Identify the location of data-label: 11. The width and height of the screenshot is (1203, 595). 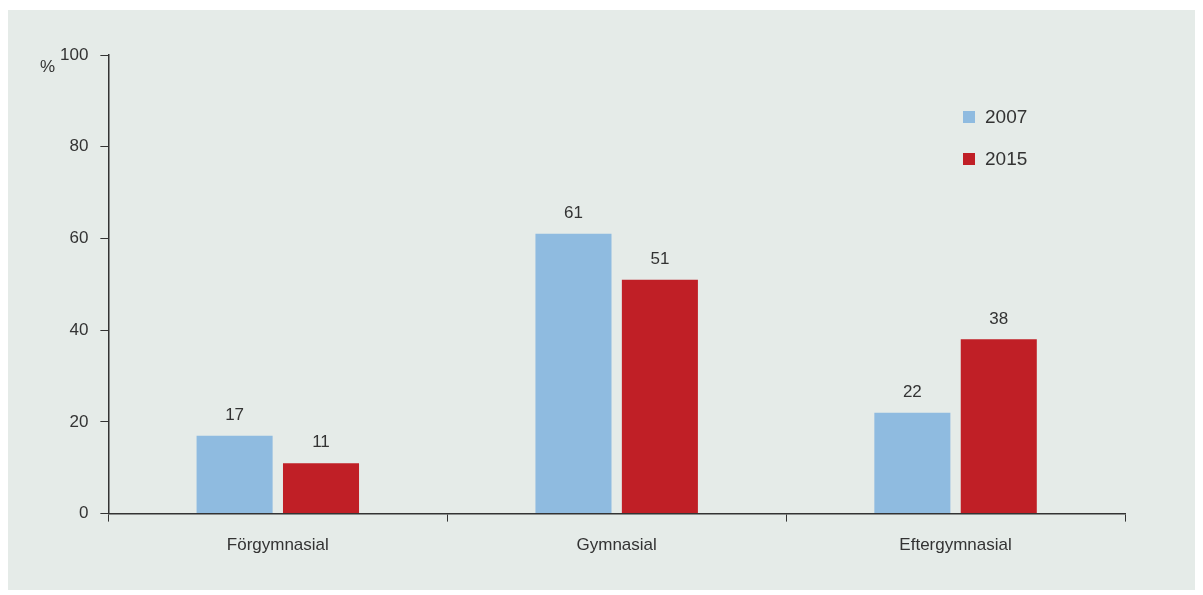
(321, 442).